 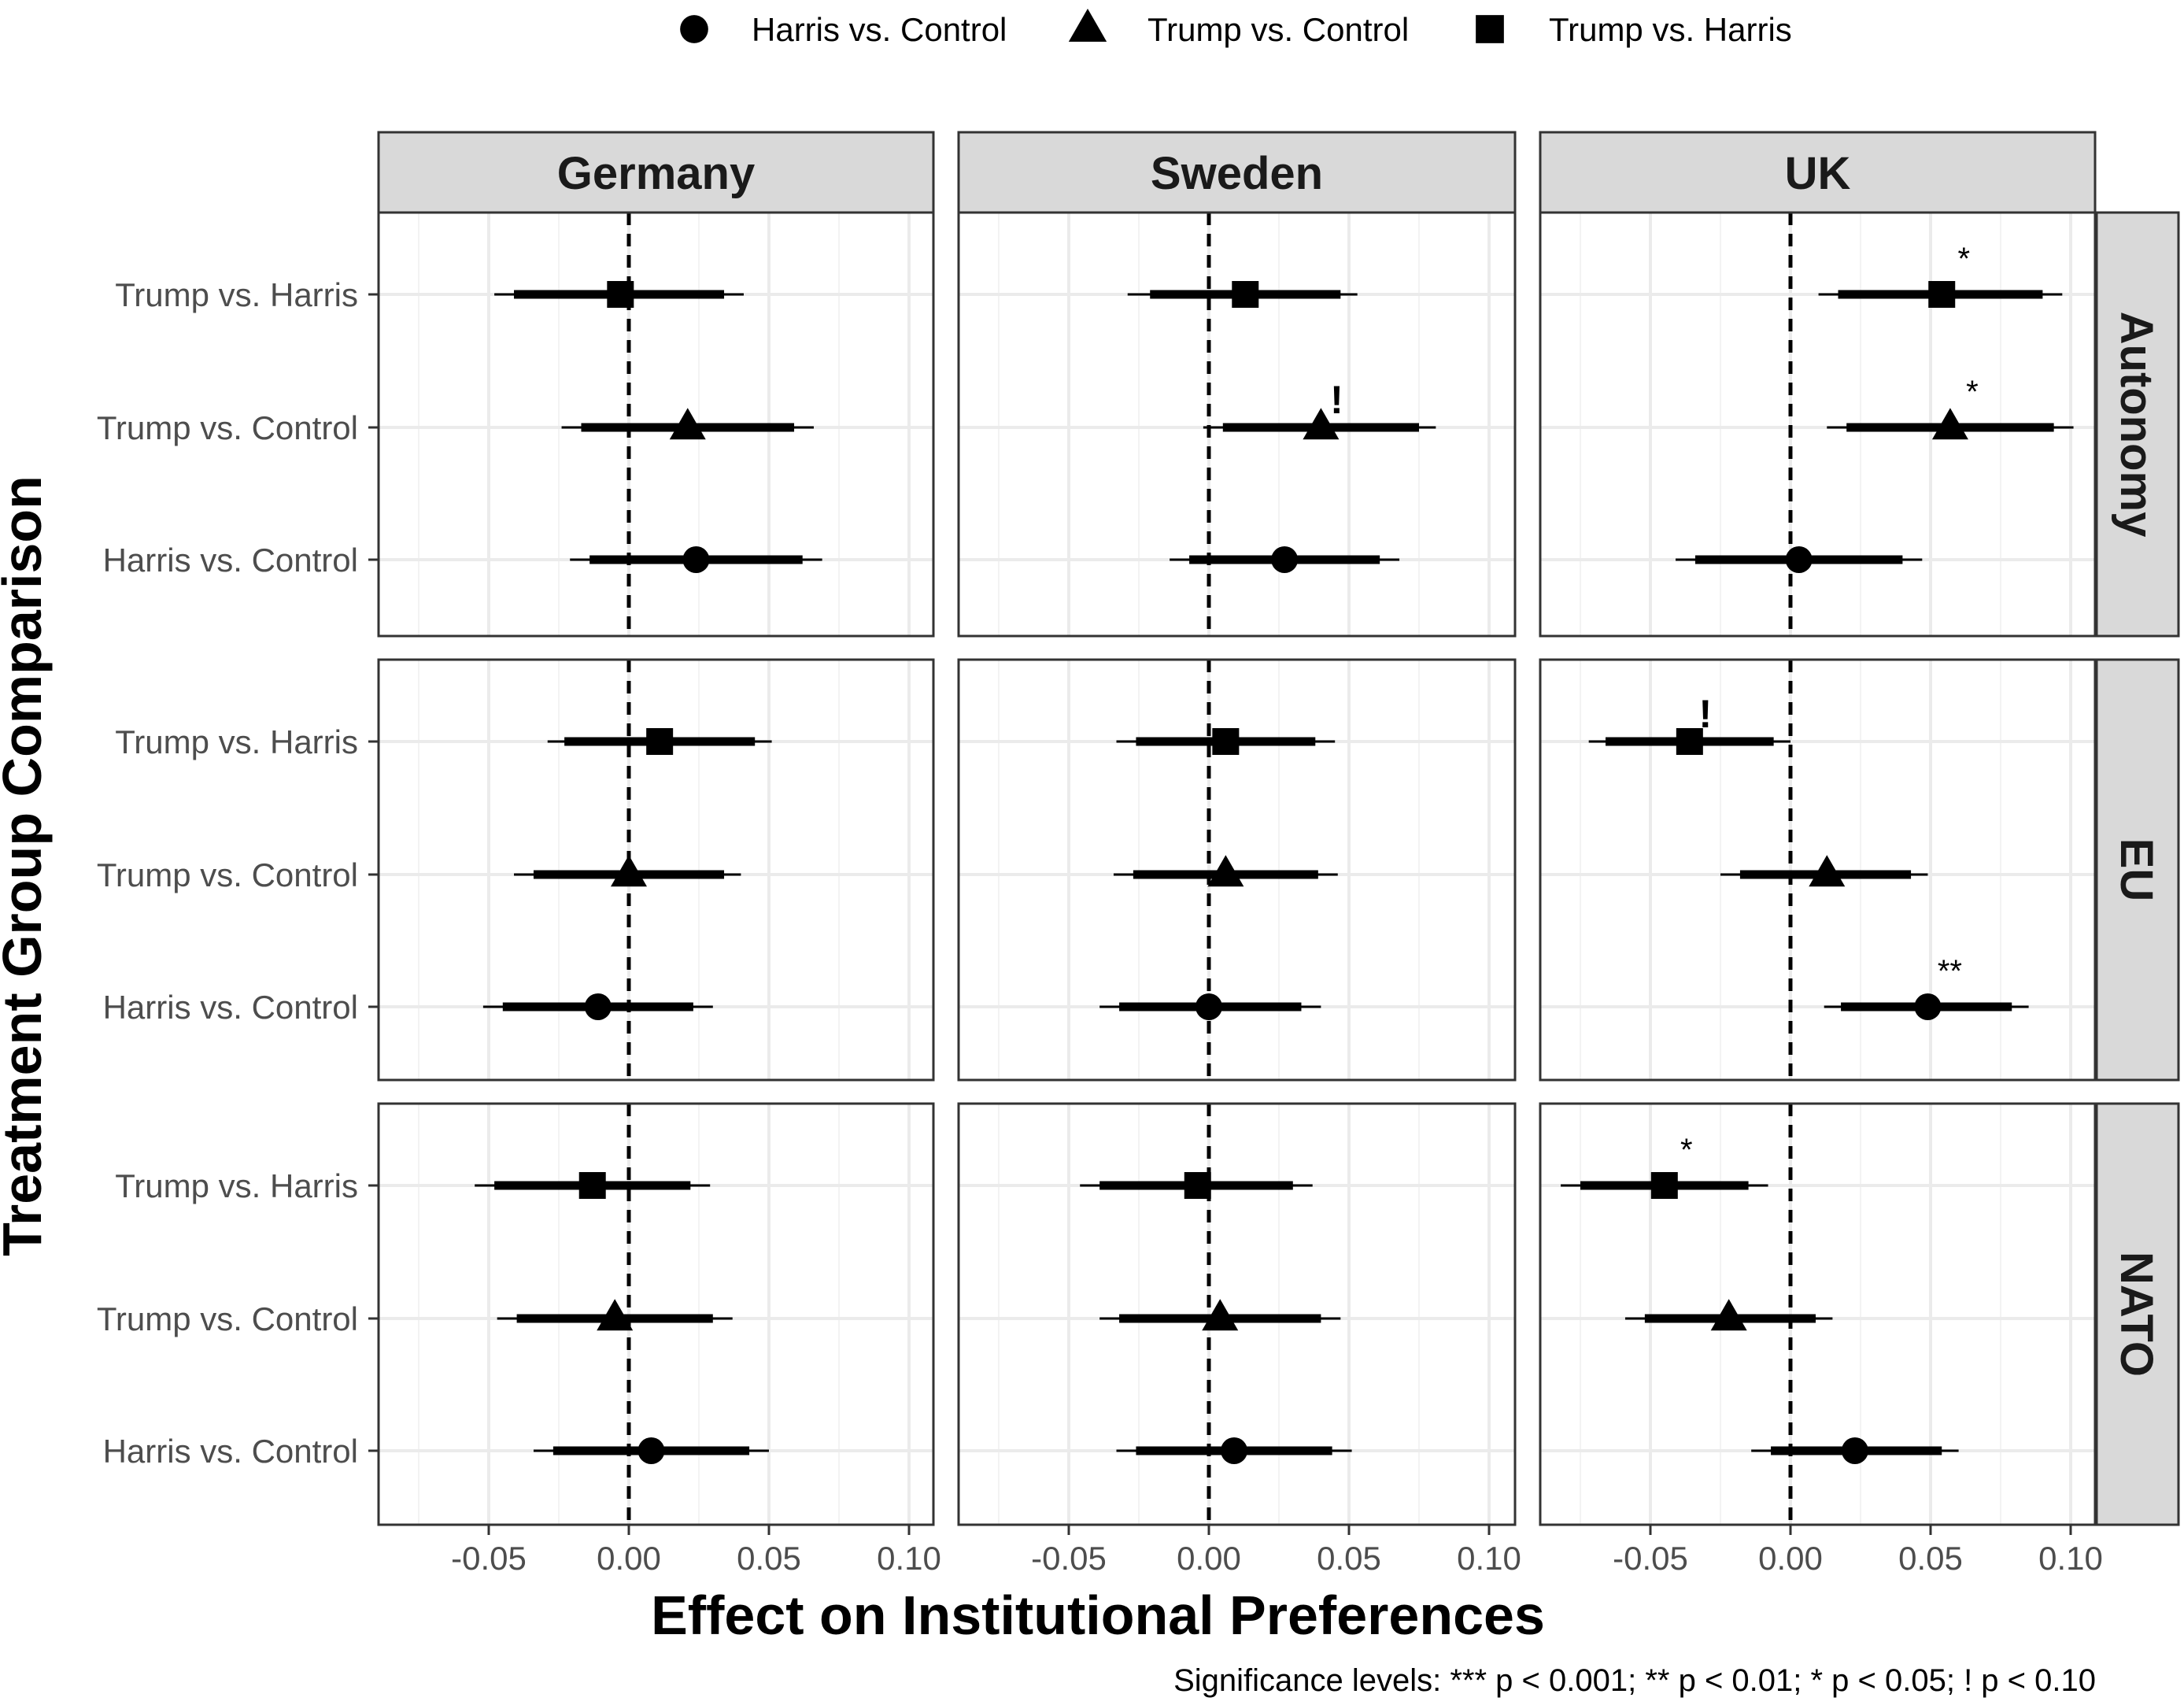 What do you see at coordinates (1950, 971) in the screenshot?
I see `significance-label: **` at bounding box center [1950, 971].